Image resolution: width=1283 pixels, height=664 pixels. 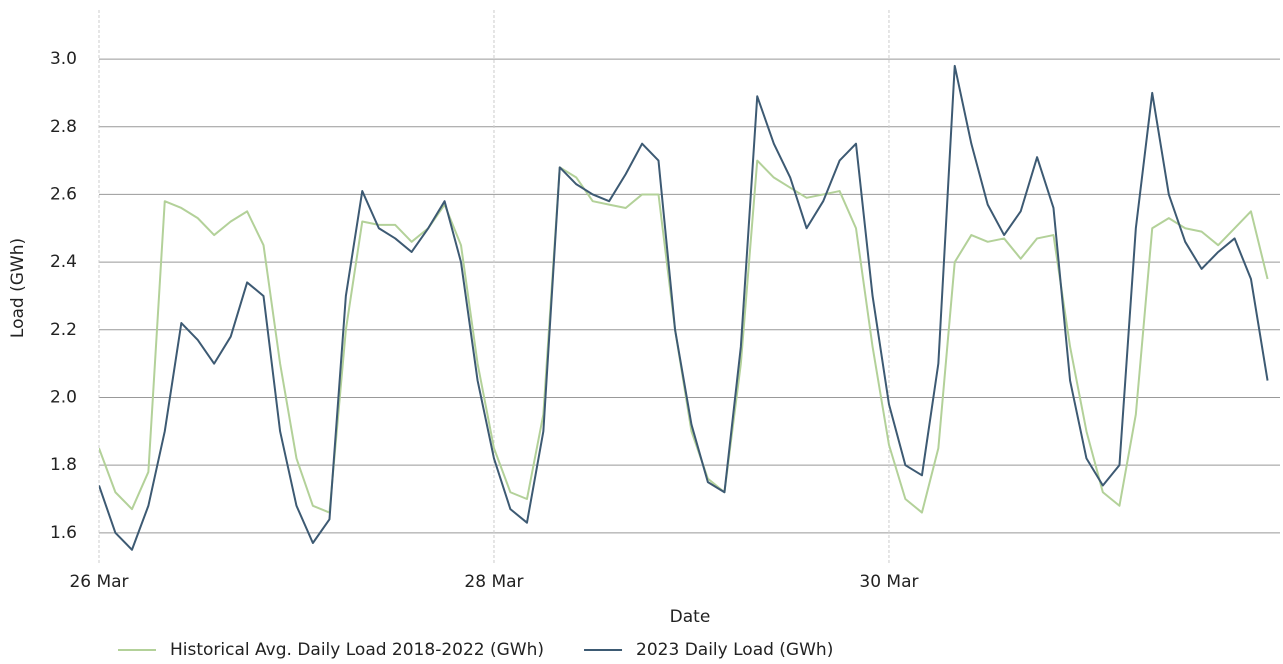 I want to click on y-tick-label: 2.2, so click(x=63, y=330).